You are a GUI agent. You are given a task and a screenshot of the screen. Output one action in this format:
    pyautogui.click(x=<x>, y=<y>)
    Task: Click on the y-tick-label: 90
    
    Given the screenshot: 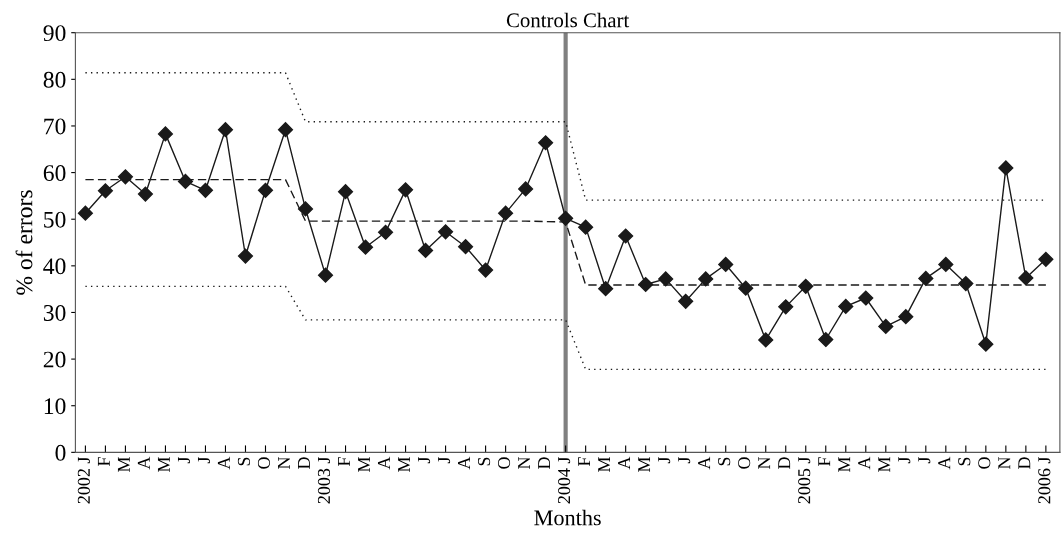 What is the action you would take?
    pyautogui.click(x=54, y=33)
    